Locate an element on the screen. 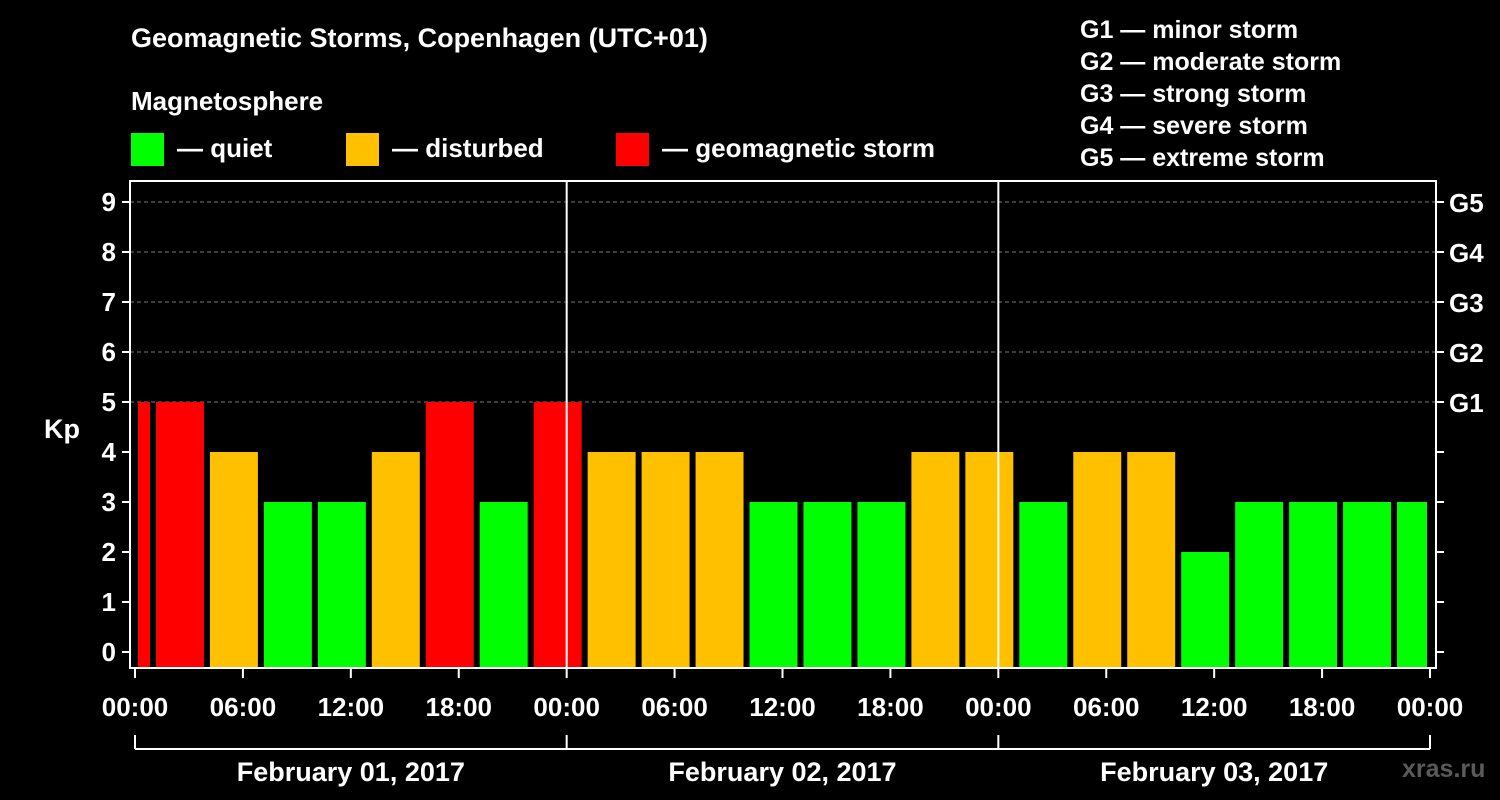 The image size is (1500, 800). y-axis-label: Kp is located at coordinates (62, 429).